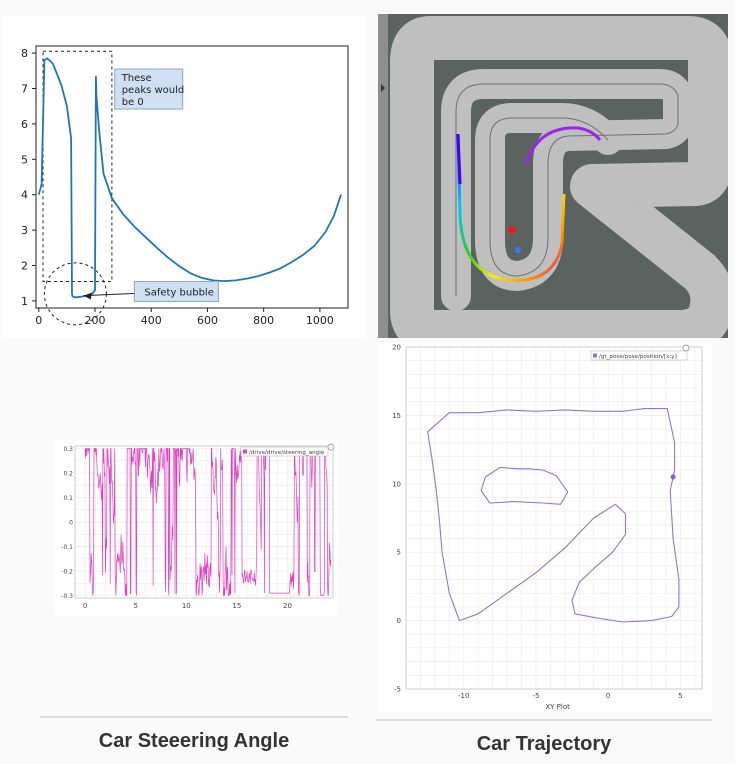 This screenshot has width=735, height=764. I want to click on y-tick-label: 15, so click(396, 416).